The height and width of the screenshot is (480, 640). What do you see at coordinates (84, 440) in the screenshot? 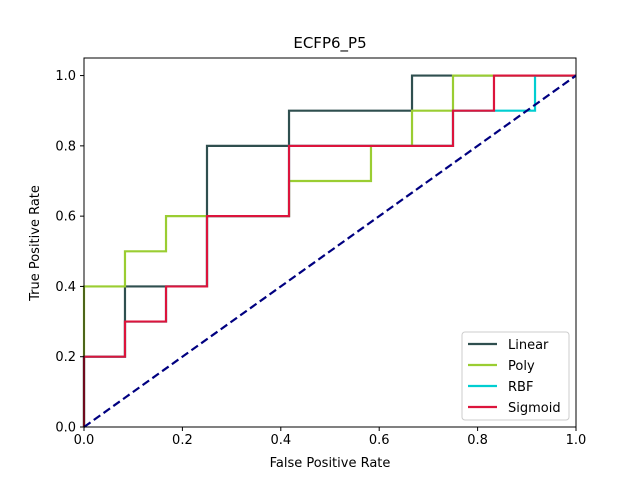
I see `x-tick-label: 0.0` at bounding box center [84, 440].